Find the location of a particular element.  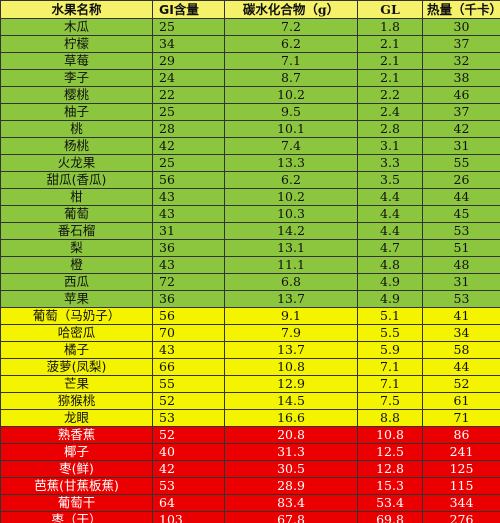

cell-calories: 276 is located at coordinates (461, 517).